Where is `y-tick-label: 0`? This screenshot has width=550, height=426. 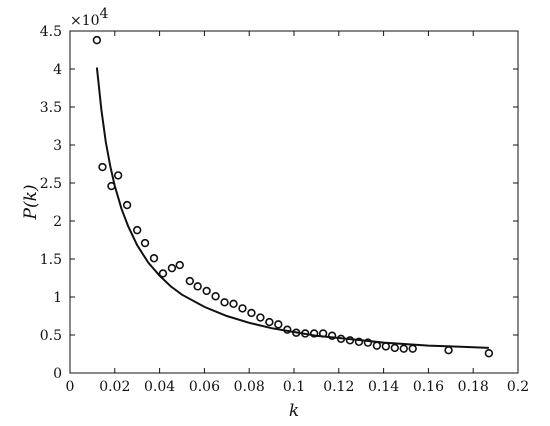
y-tick-label: 0 is located at coordinates (57, 374).